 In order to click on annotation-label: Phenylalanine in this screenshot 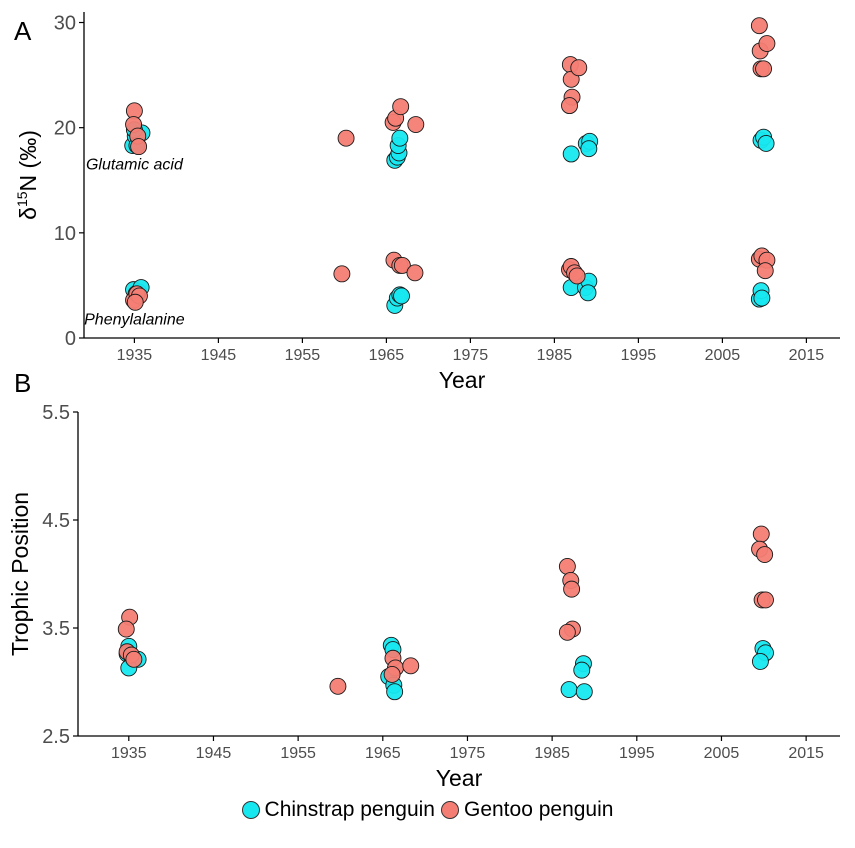, I will do `click(134, 319)`.